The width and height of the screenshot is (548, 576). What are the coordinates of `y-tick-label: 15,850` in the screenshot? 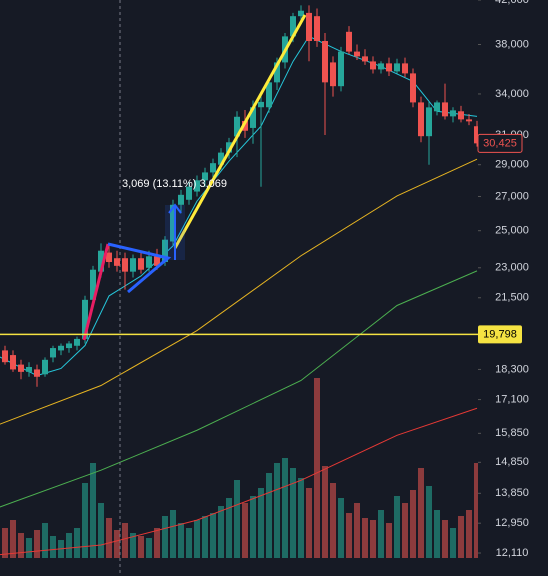 It's located at (512, 433).